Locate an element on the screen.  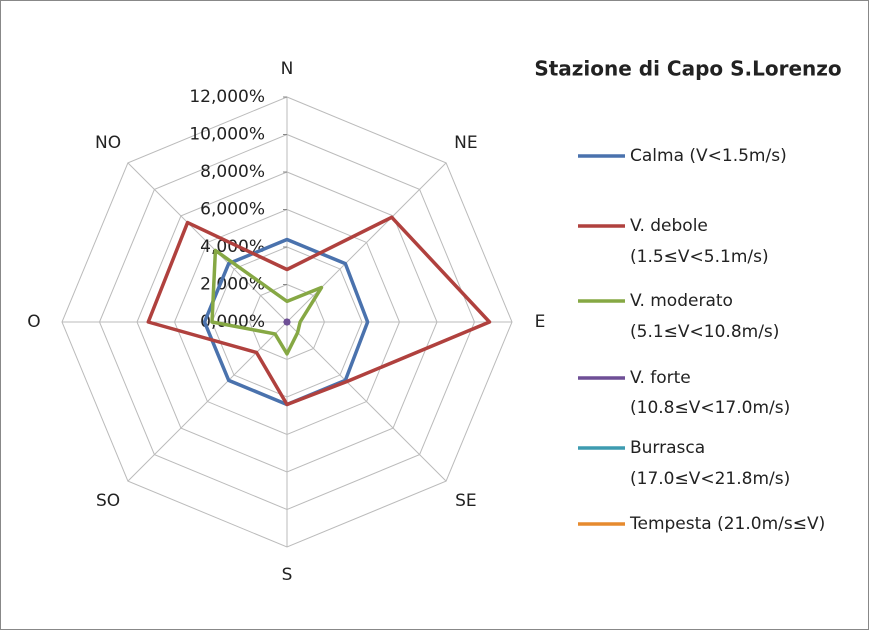
category-label: S is located at coordinates (287, 575).